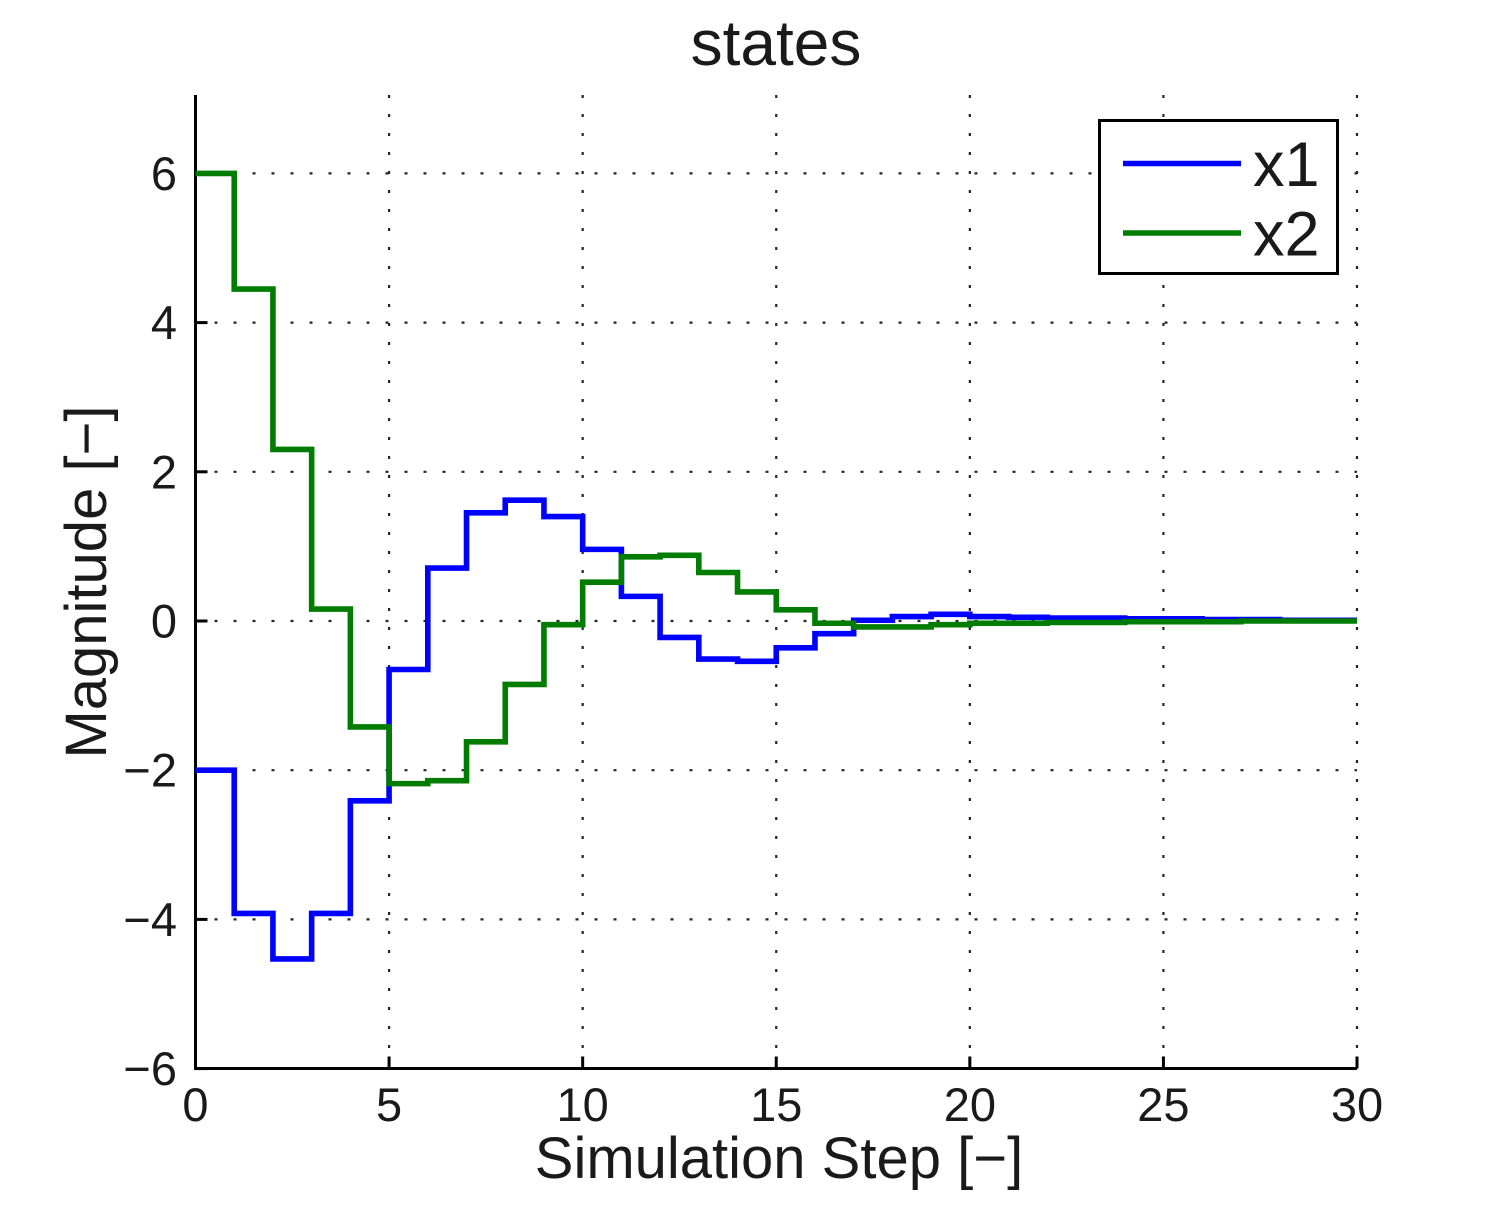  Describe the element at coordinates (1163, 1104) in the screenshot. I see `x-tick-label: 25` at that location.